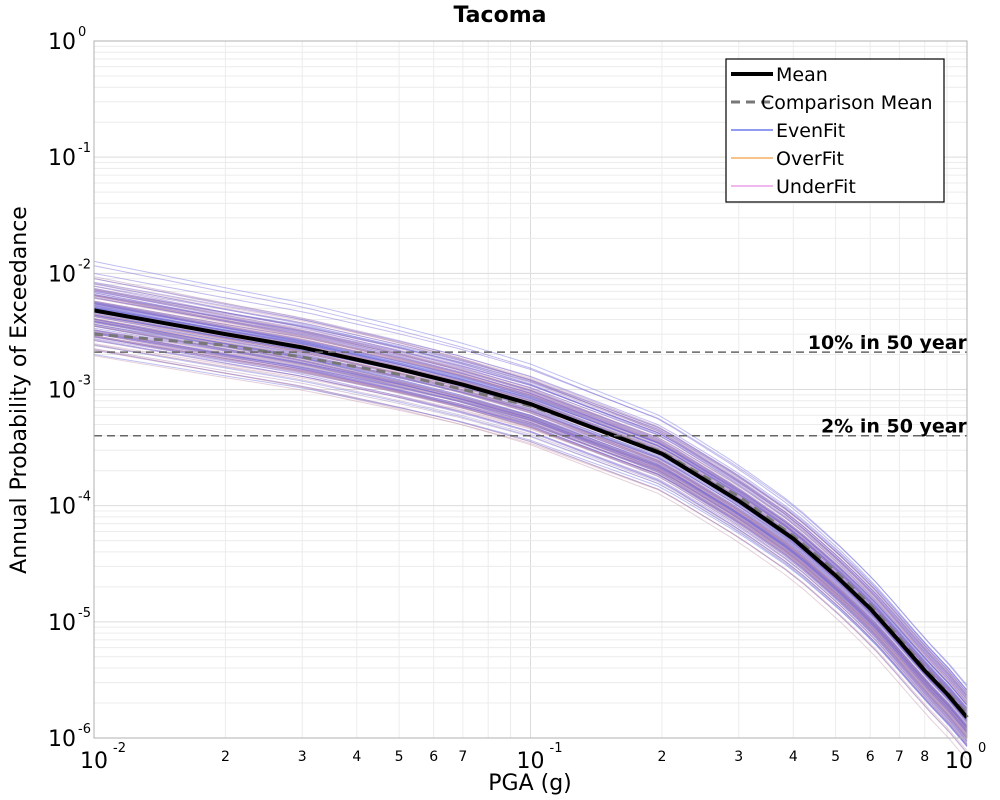 This screenshot has height=800, width=1000. What do you see at coordinates (84, 497) in the screenshot?
I see `y-tick-exponent: -4` at bounding box center [84, 497].